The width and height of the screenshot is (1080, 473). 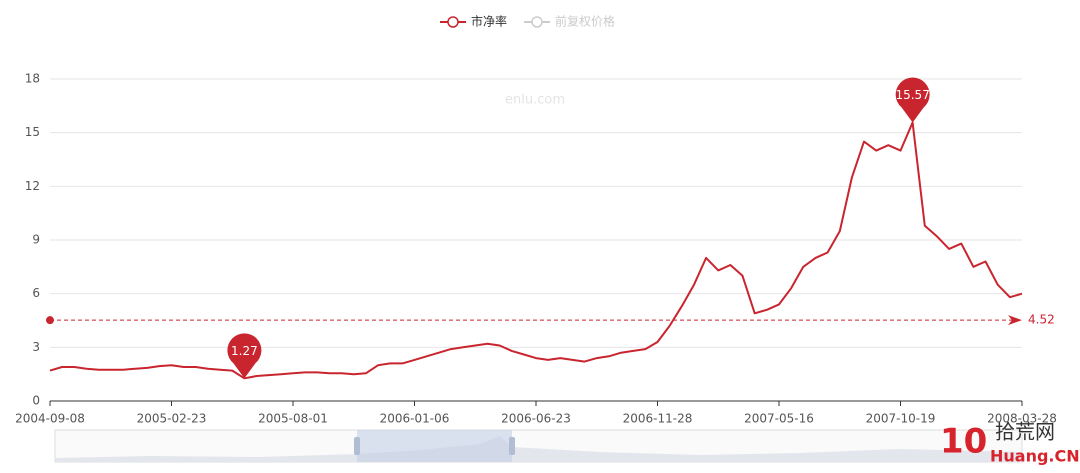 I want to click on x-tick-label: 2005-02-23, so click(x=172, y=419).